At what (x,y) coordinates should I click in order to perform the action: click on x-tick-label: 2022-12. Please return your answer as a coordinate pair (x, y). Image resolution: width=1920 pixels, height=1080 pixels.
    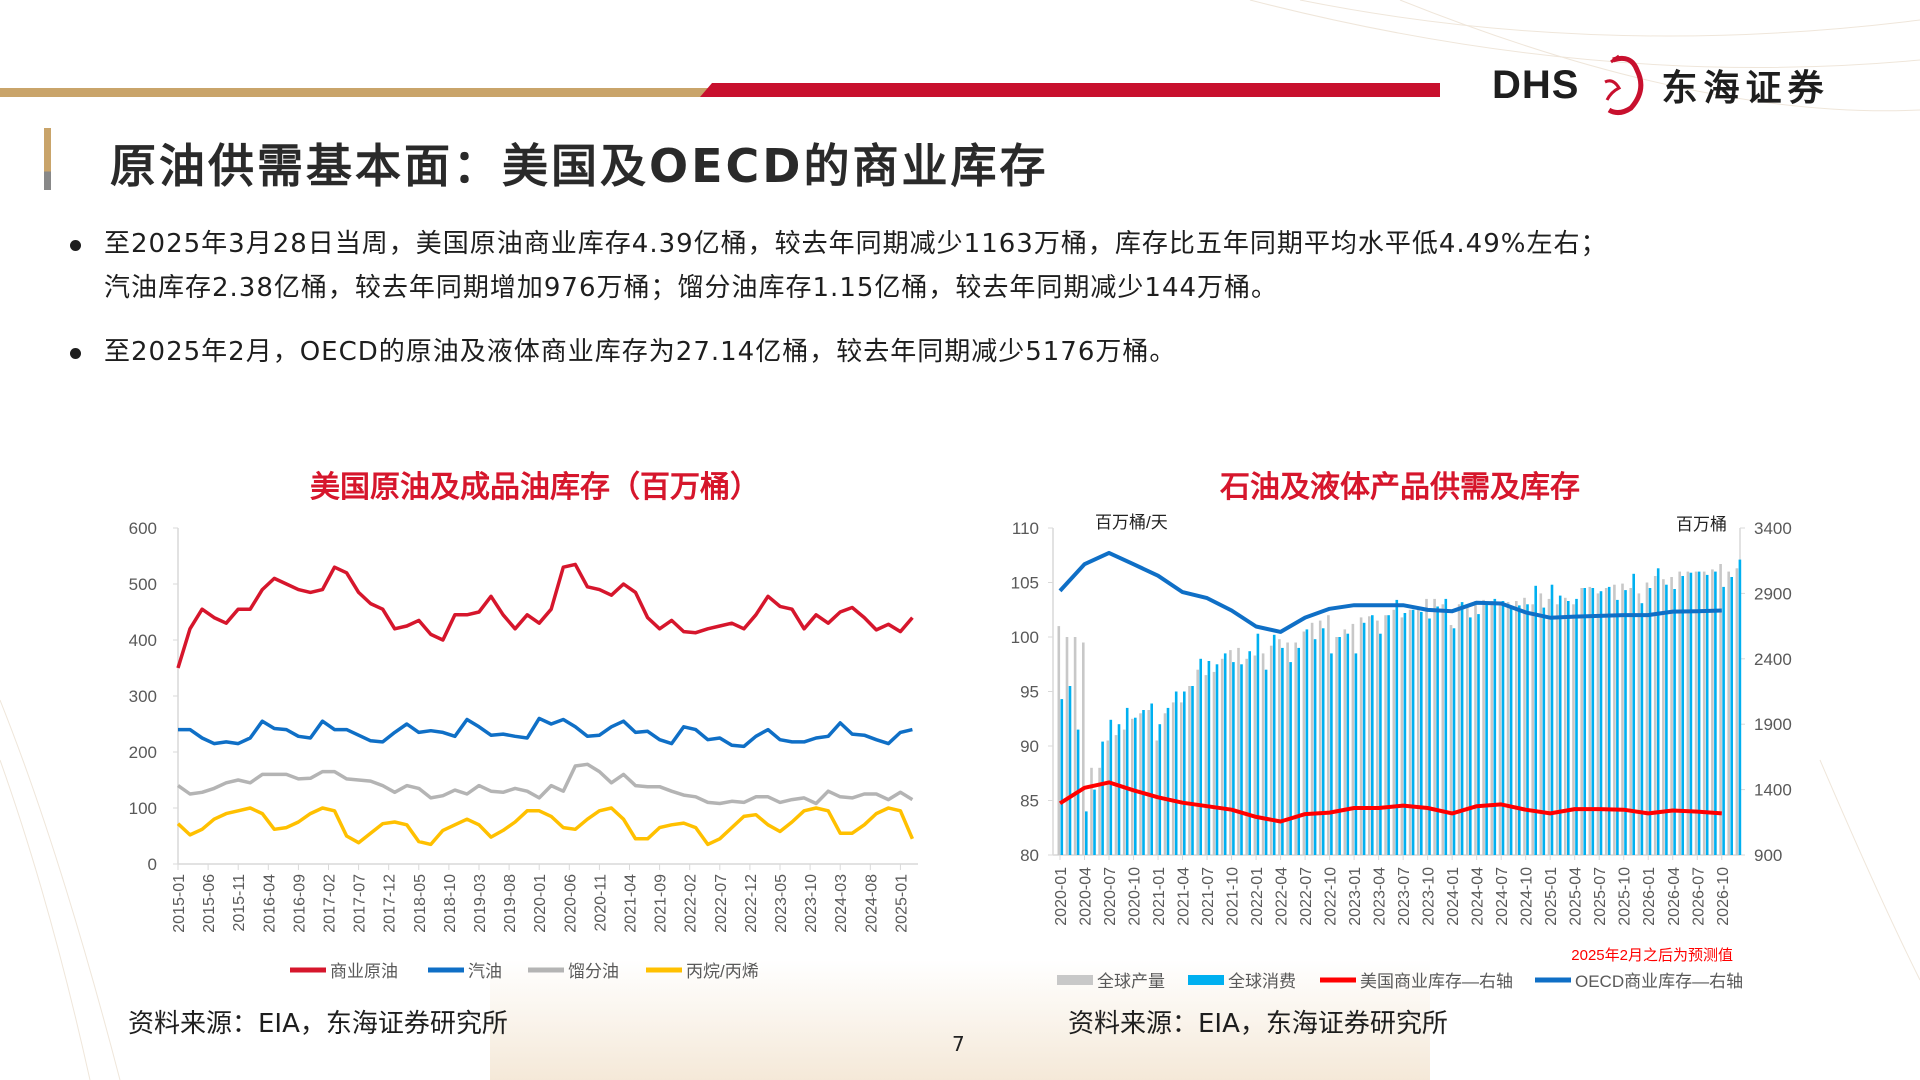
    Looking at the image, I should click on (751, 903).